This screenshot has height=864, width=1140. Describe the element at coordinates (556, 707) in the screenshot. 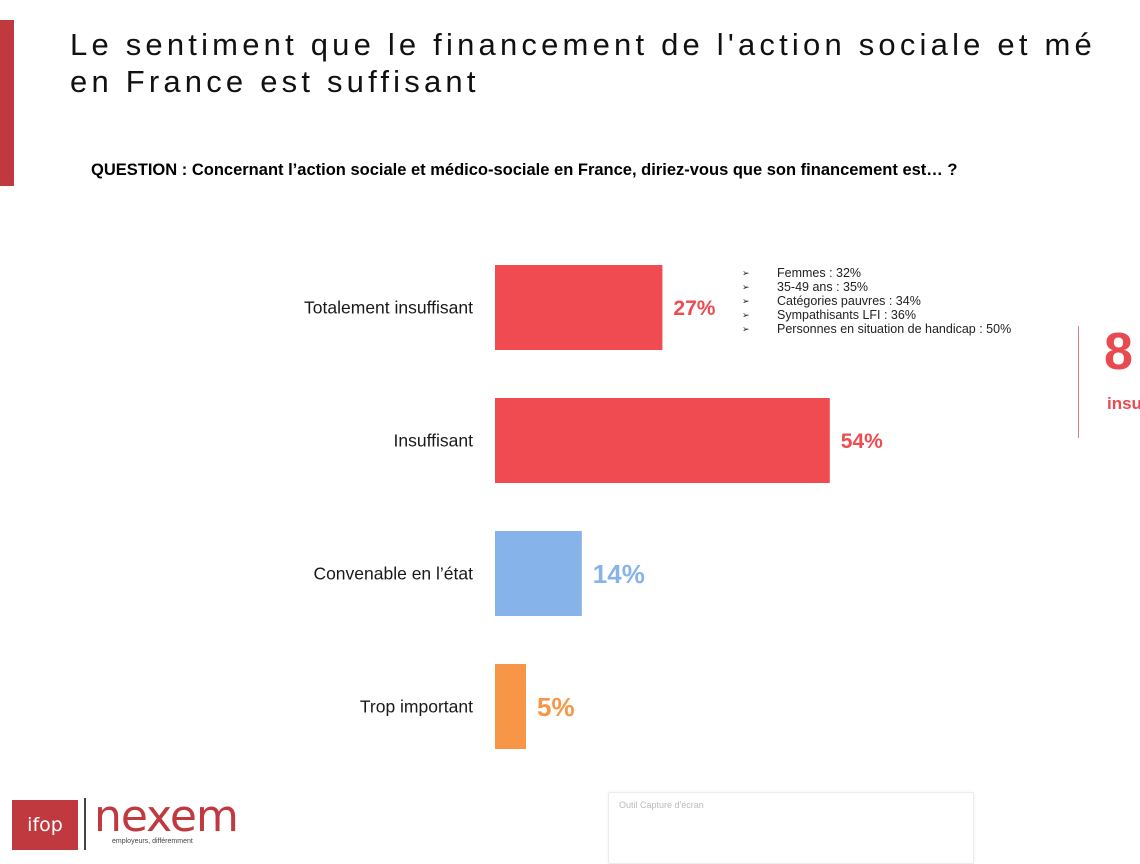

I see `value-label: 5%` at that location.